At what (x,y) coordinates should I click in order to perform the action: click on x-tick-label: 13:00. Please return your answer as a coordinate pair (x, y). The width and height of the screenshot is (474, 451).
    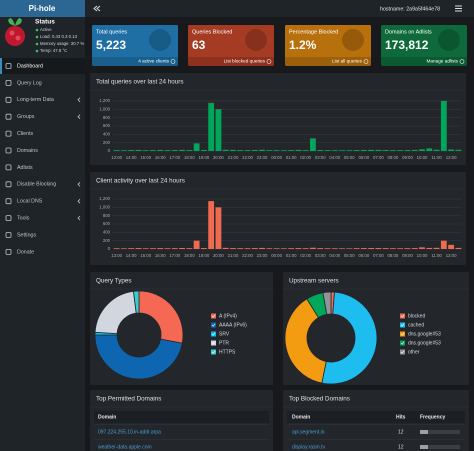
    Looking at the image, I should click on (116, 157).